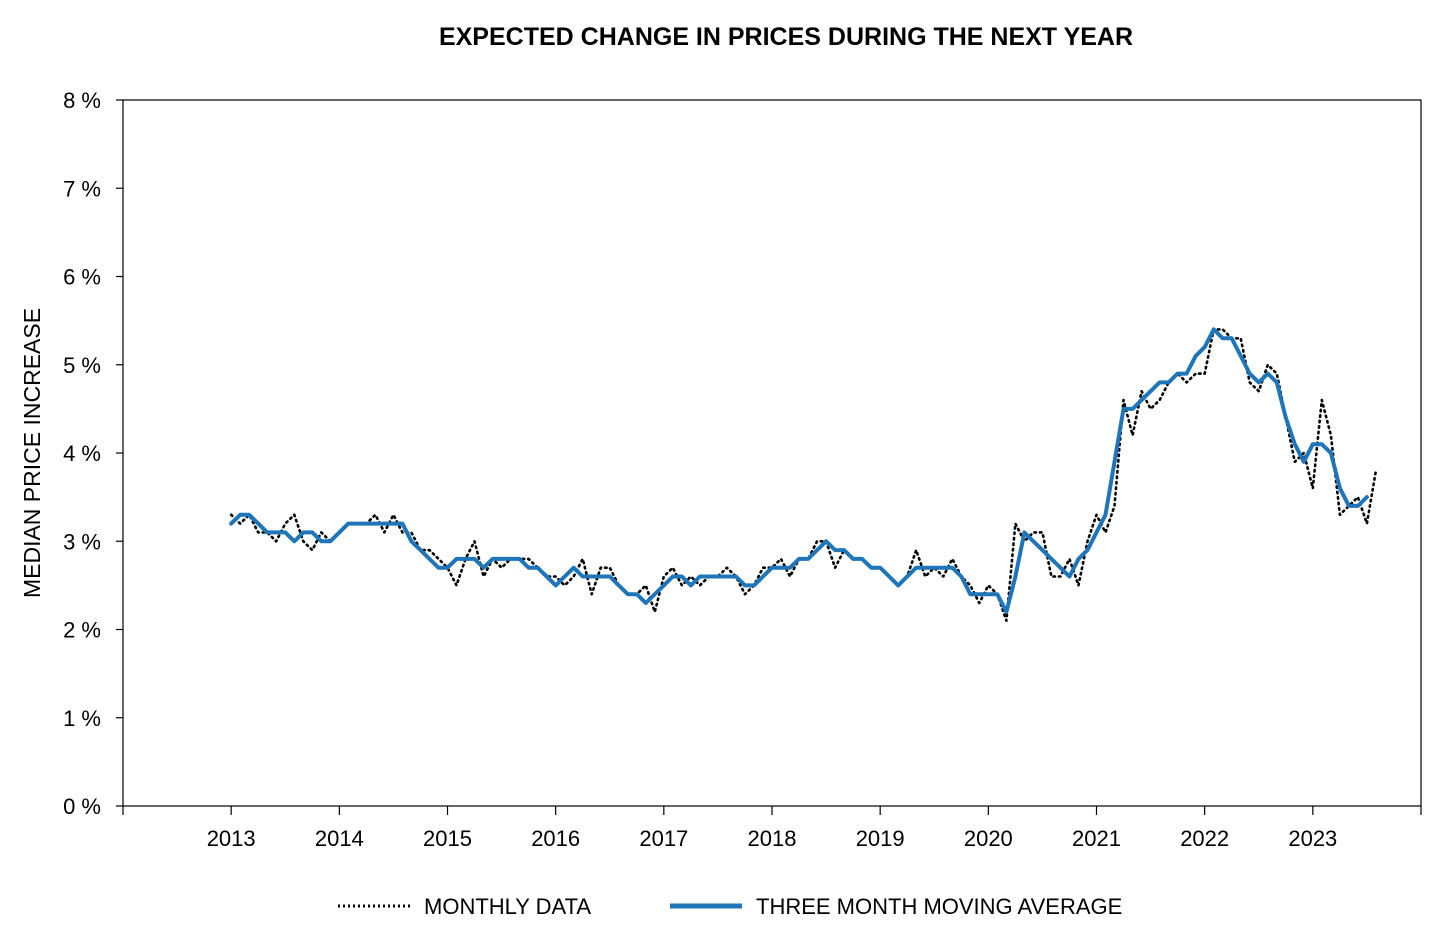 This screenshot has width=1456, height=950. I want to click on y-tick-label: 7 %, so click(82, 188).